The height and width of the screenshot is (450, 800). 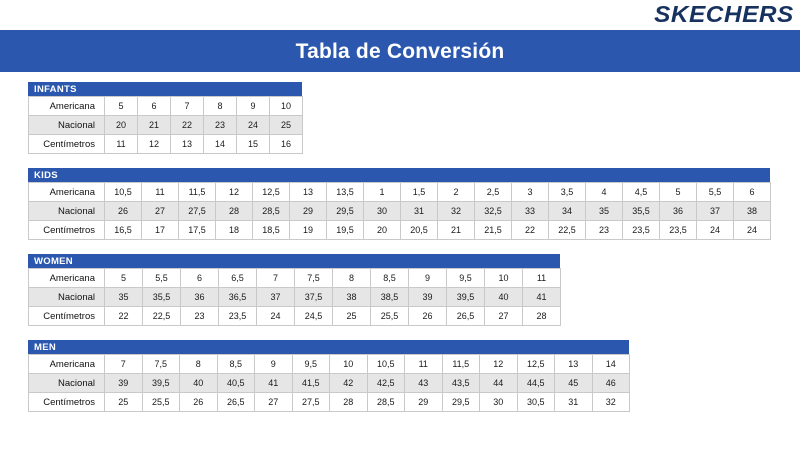 I want to click on size-cell: 43, so click(x=423, y=383).